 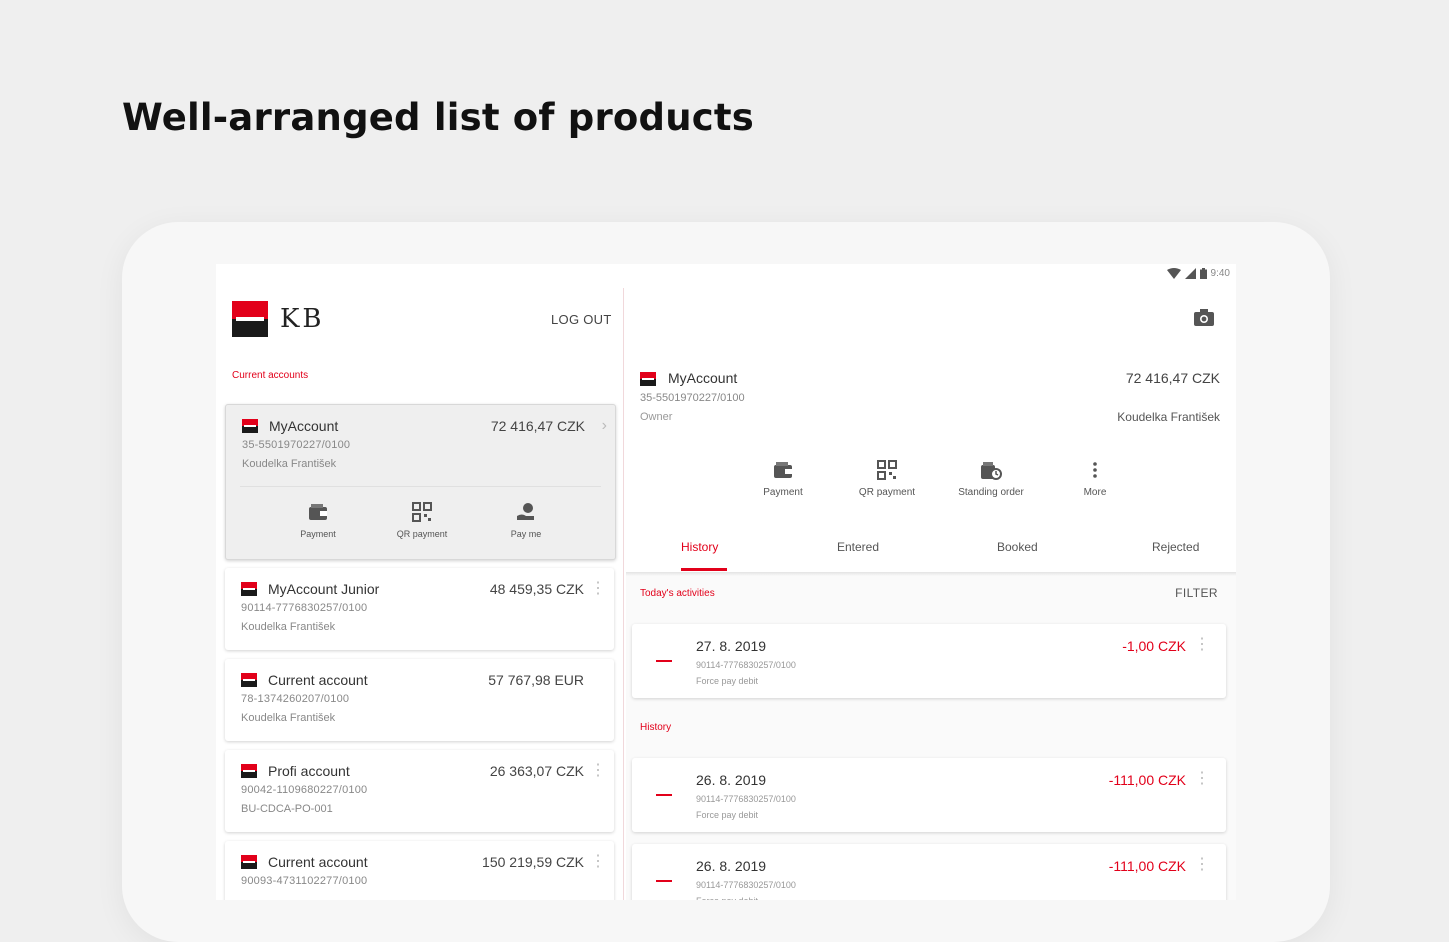 What do you see at coordinates (302, 319) in the screenshot?
I see `brand-name: KB` at bounding box center [302, 319].